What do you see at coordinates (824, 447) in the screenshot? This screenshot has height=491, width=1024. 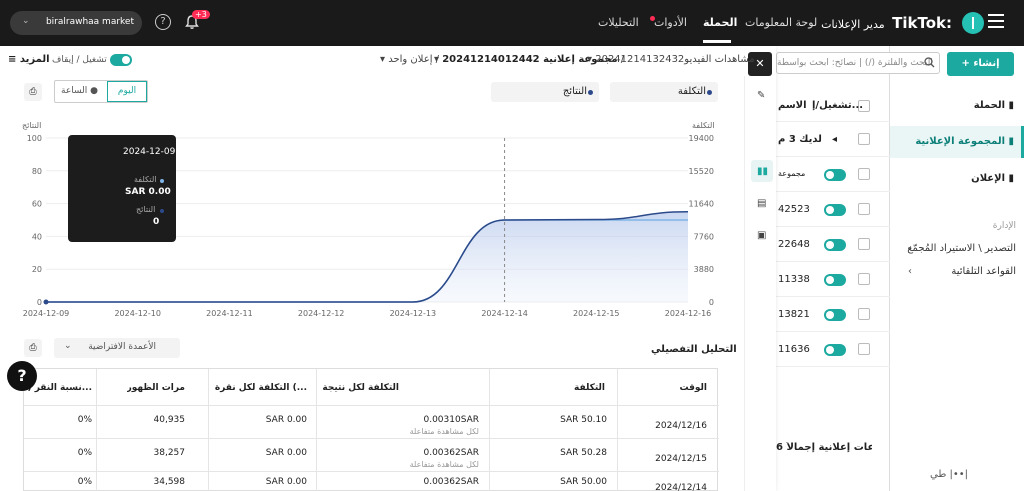 I see `table-footer: 6 مجموعات إعلانية إجمالاً` at bounding box center [824, 447].